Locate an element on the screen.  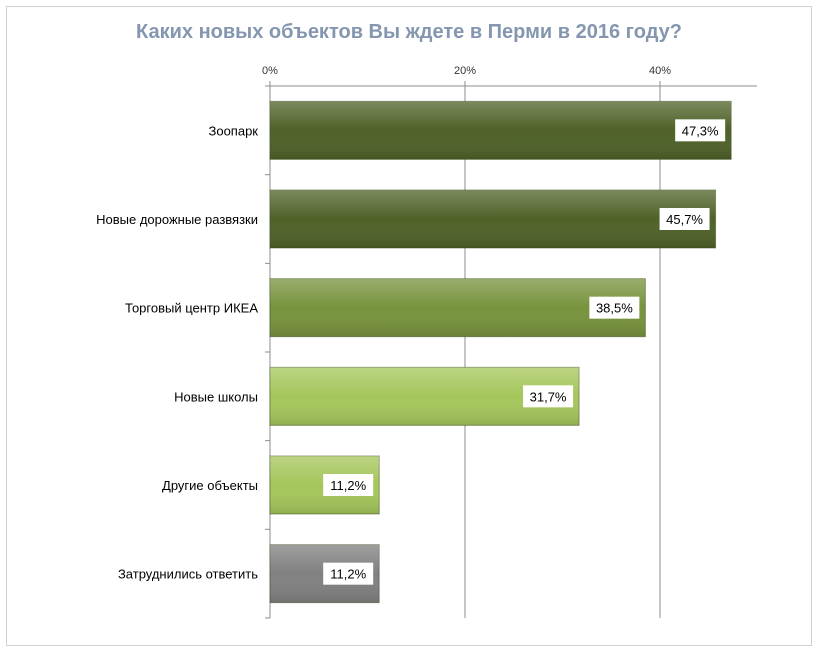
category-label: Новые школы is located at coordinates (216, 396).